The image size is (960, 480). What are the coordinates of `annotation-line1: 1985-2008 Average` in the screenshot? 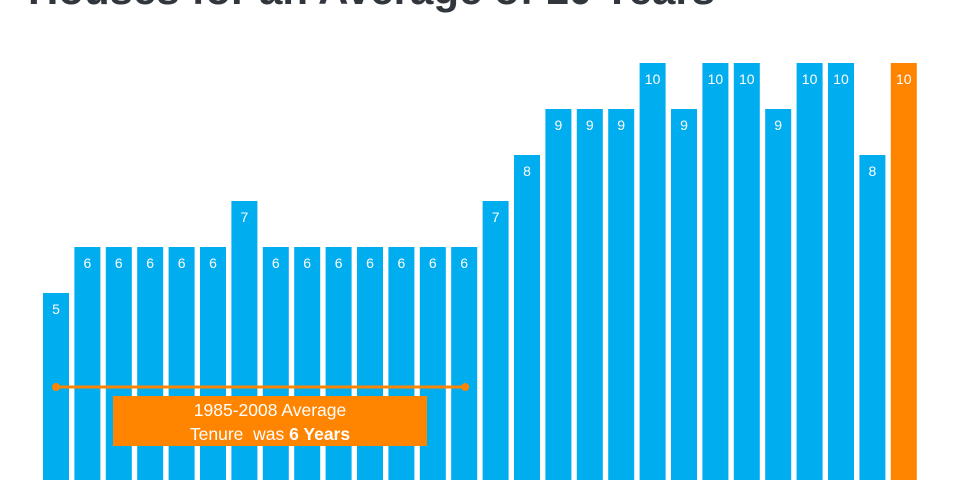 It's located at (270, 410).